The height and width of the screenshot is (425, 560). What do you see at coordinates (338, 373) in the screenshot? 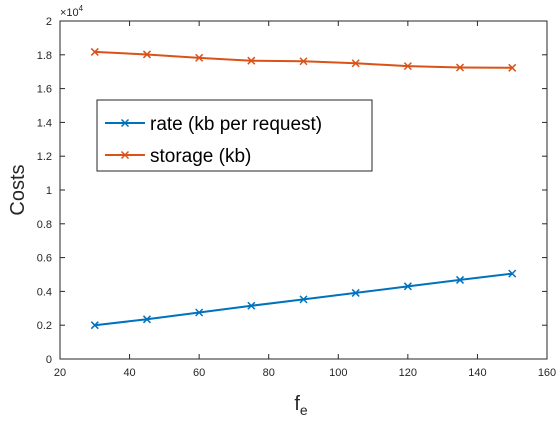
I see `x-tick-label: 100` at bounding box center [338, 373].